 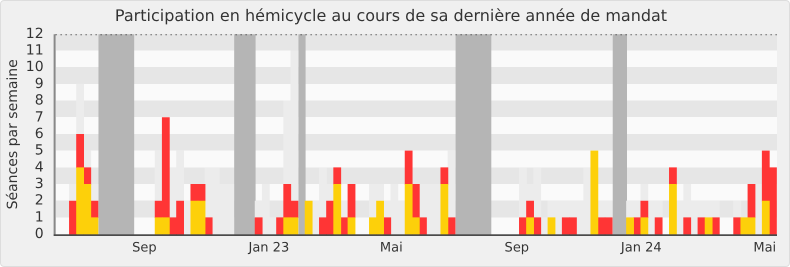 What do you see at coordinates (35, 67) in the screenshot?
I see `y-tick-label: 10` at bounding box center [35, 67].